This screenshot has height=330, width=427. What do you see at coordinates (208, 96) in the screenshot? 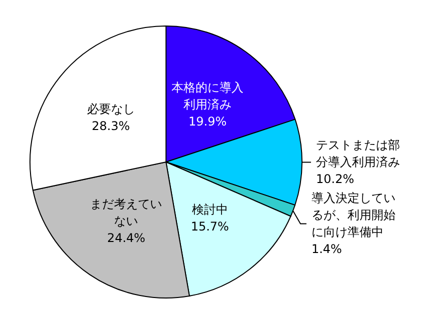
I see `slice-label: 本格的に導入利用済み` at bounding box center [208, 96].